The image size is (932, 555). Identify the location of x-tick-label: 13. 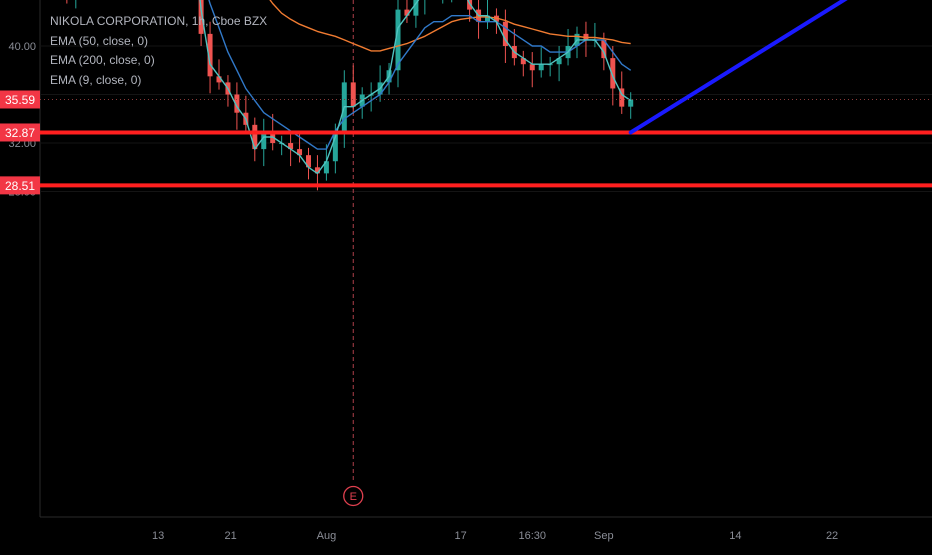
(158, 536).